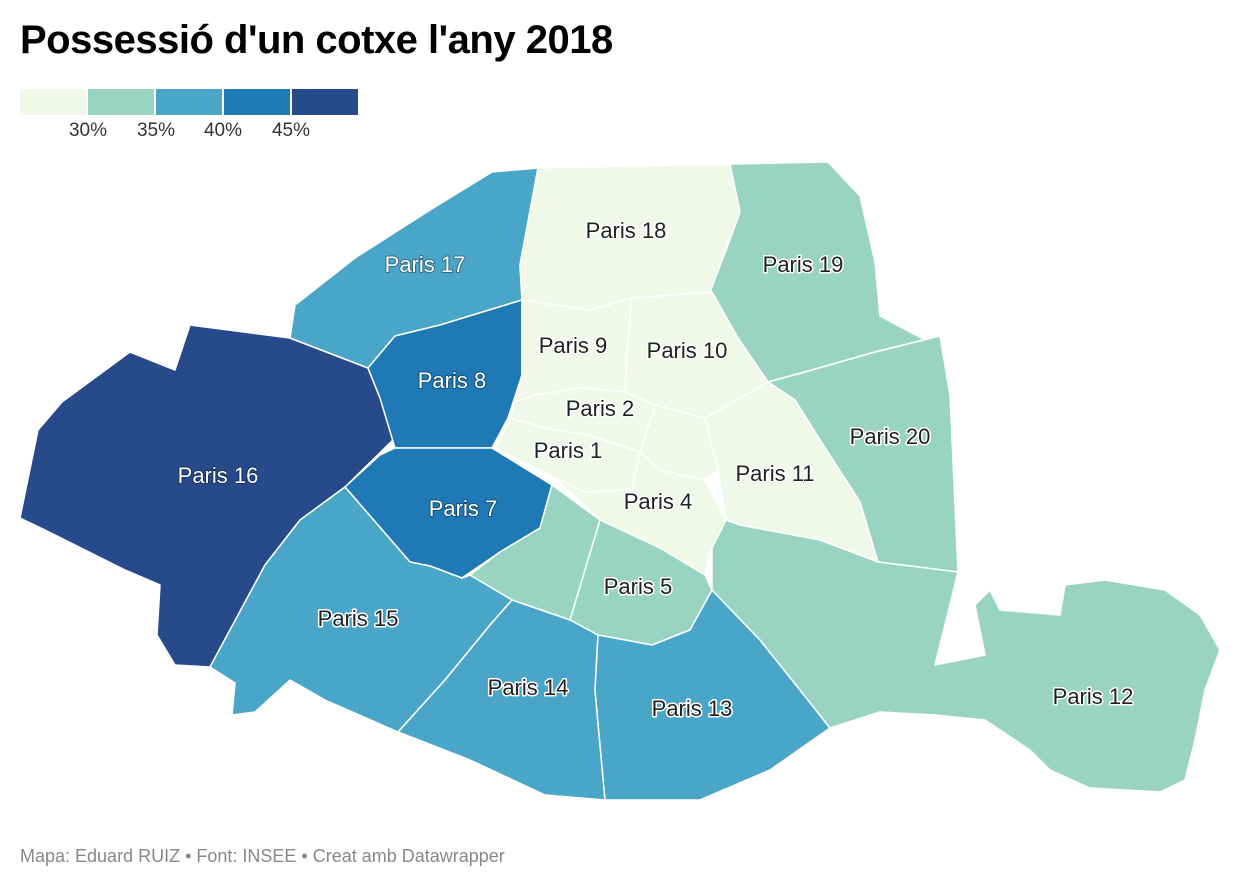 The width and height of the screenshot is (1240, 890). What do you see at coordinates (803, 264) in the screenshot?
I see `label-paris-19: Paris 19` at bounding box center [803, 264].